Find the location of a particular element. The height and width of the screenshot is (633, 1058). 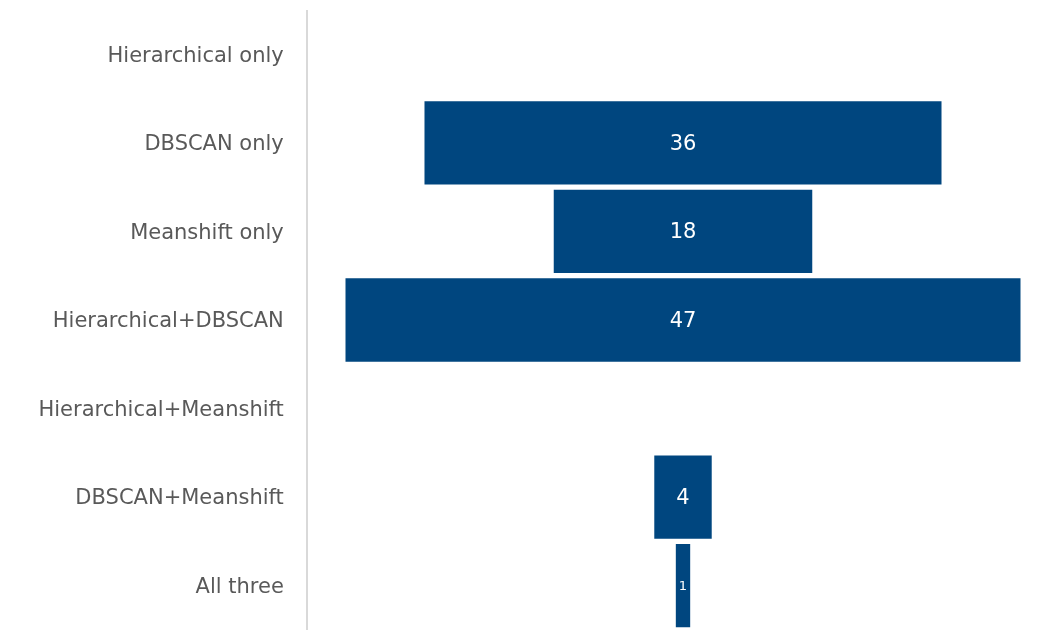

category-label: Hierarchical+DBSCAN is located at coordinates (168, 320).